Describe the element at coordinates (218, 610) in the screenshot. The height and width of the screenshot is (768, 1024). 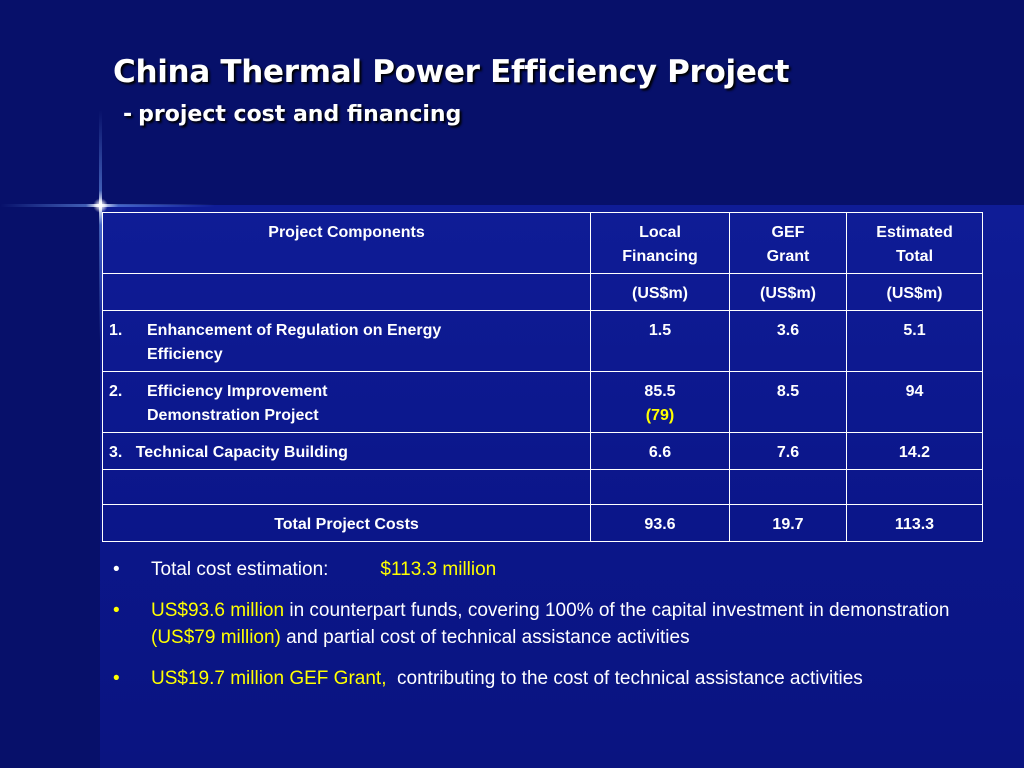
I see `bullet-highlight: US$93.6 million` at that location.